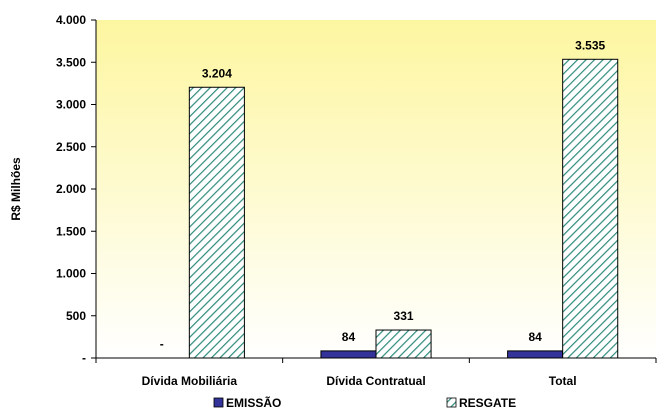 The image size is (664, 411). Describe the element at coordinates (16, 189) in the screenshot. I see `y-axis-label: R$ Milhões` at that location.